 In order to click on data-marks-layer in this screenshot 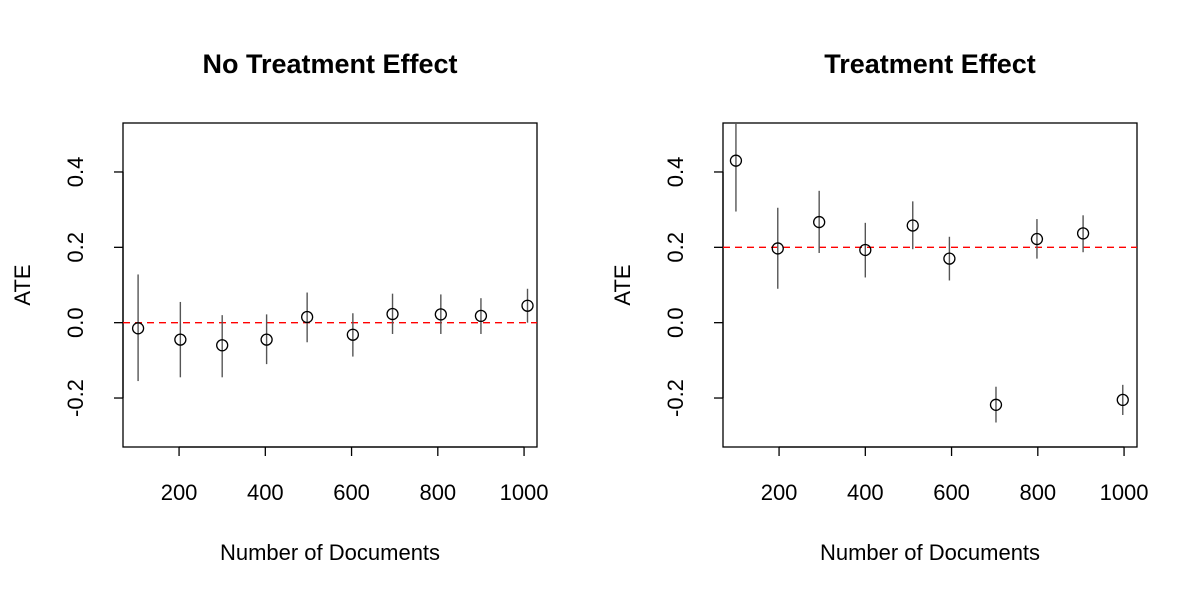, I will do `click(332, 328)`.